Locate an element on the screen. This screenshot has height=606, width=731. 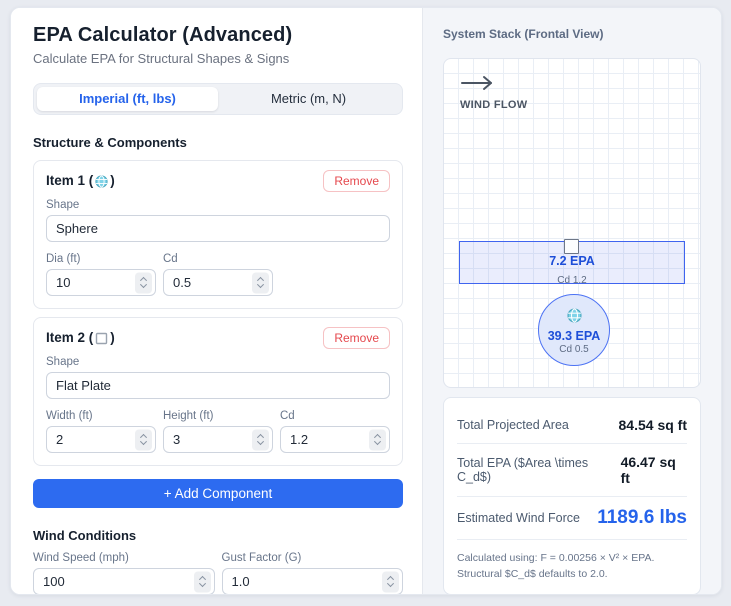
item-1-name-suffix: ) is located at coordinates (112, 180).